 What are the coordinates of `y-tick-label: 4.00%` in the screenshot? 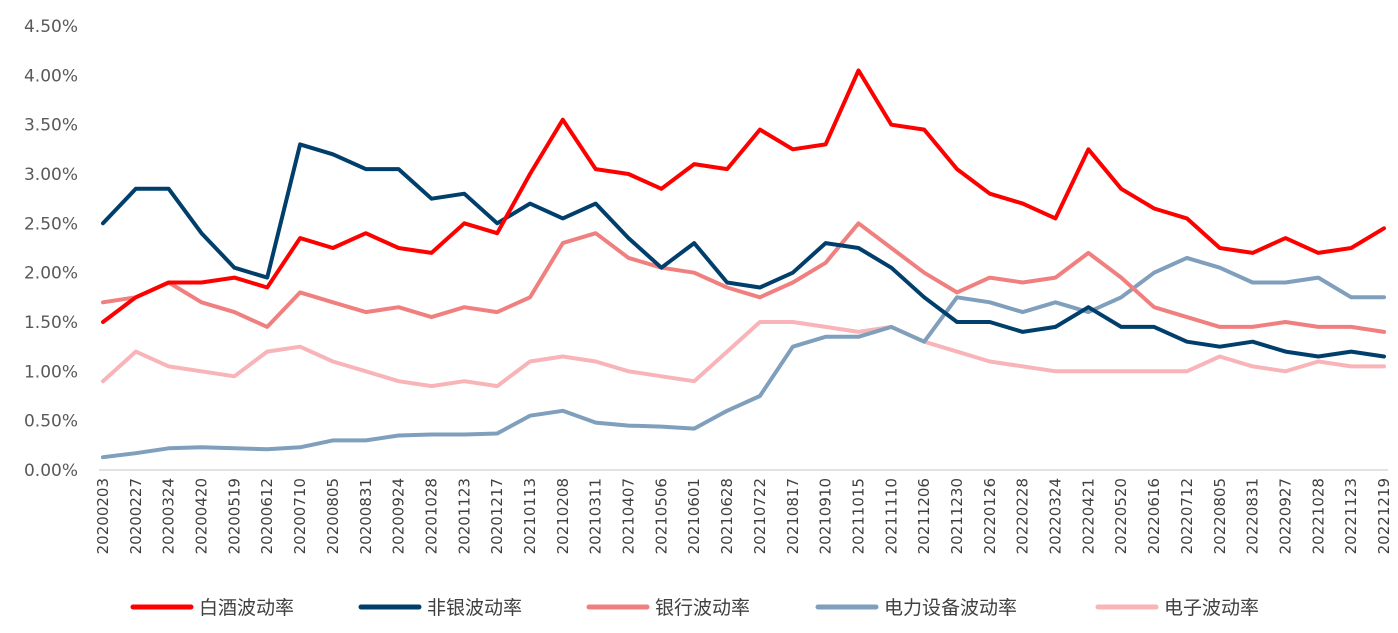 It's located at (51, 76).